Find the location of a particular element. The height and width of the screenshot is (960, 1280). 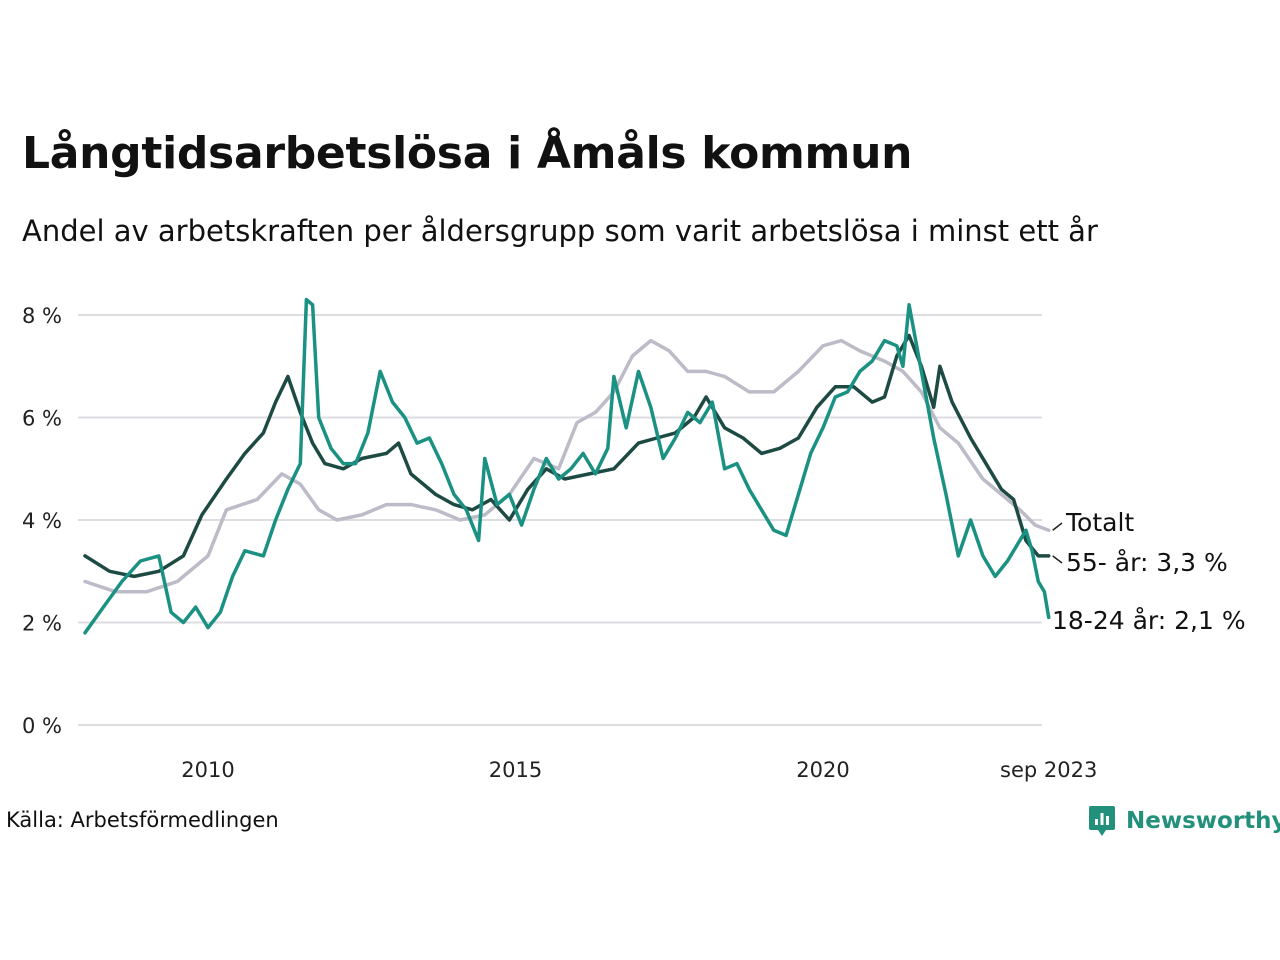

x-tick-label: 2015 is located at coordinates (515, 770).